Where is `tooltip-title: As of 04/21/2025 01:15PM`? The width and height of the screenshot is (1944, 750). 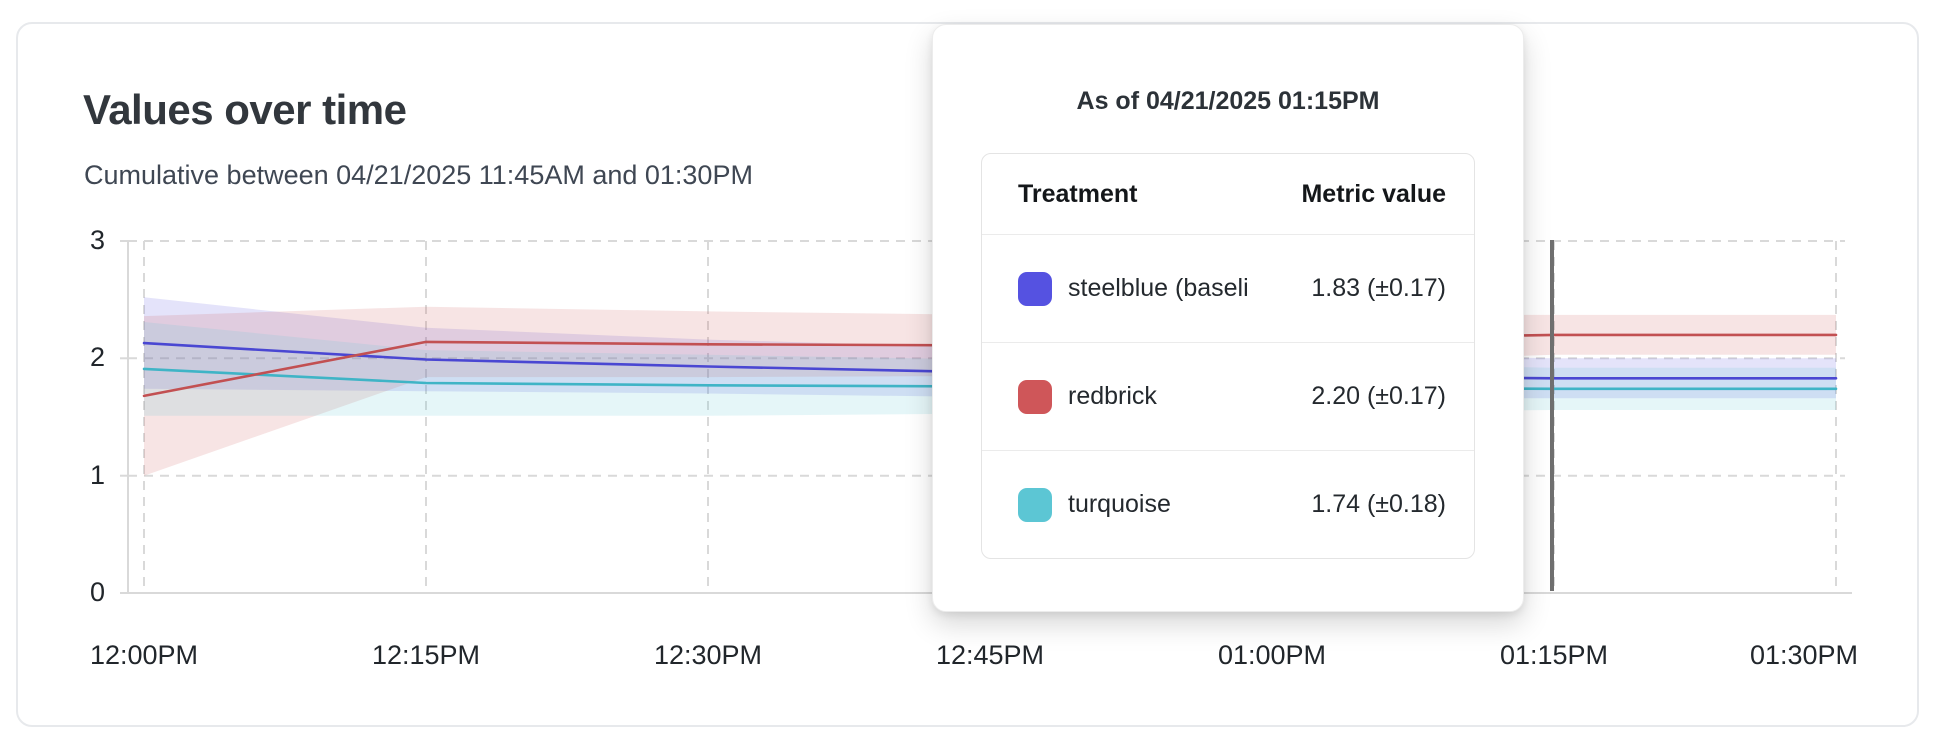 tooltip-title: As of 04/21/2025 01:15PM is located at coordinates (1228, 101).